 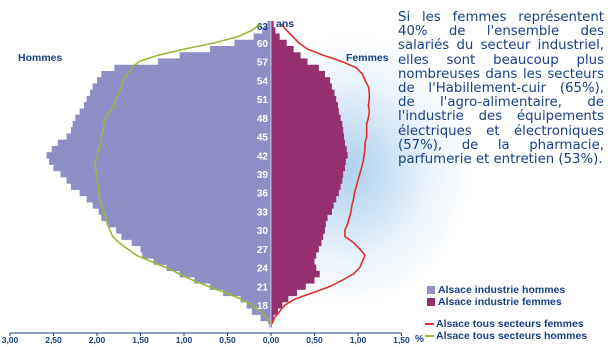 I want to click on x-tick-label-6: 0,00, so click(x=271, y=340).